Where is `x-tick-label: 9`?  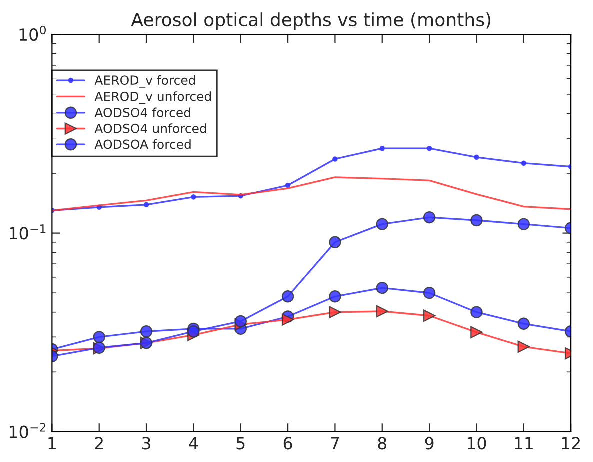 x-tick-label: 9 is located at coordinates (429, 443).